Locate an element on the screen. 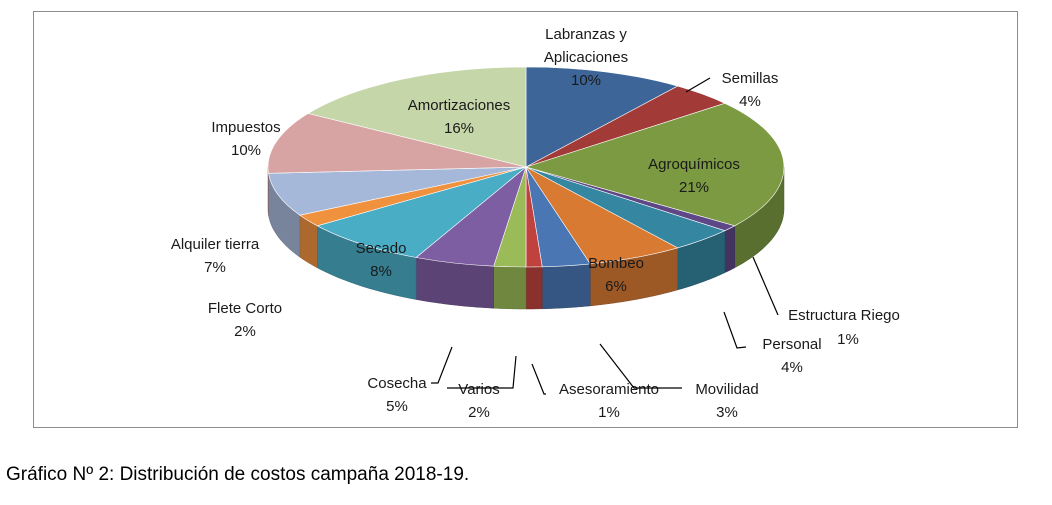  leader-cosecha is located at coordinates (442, 365).